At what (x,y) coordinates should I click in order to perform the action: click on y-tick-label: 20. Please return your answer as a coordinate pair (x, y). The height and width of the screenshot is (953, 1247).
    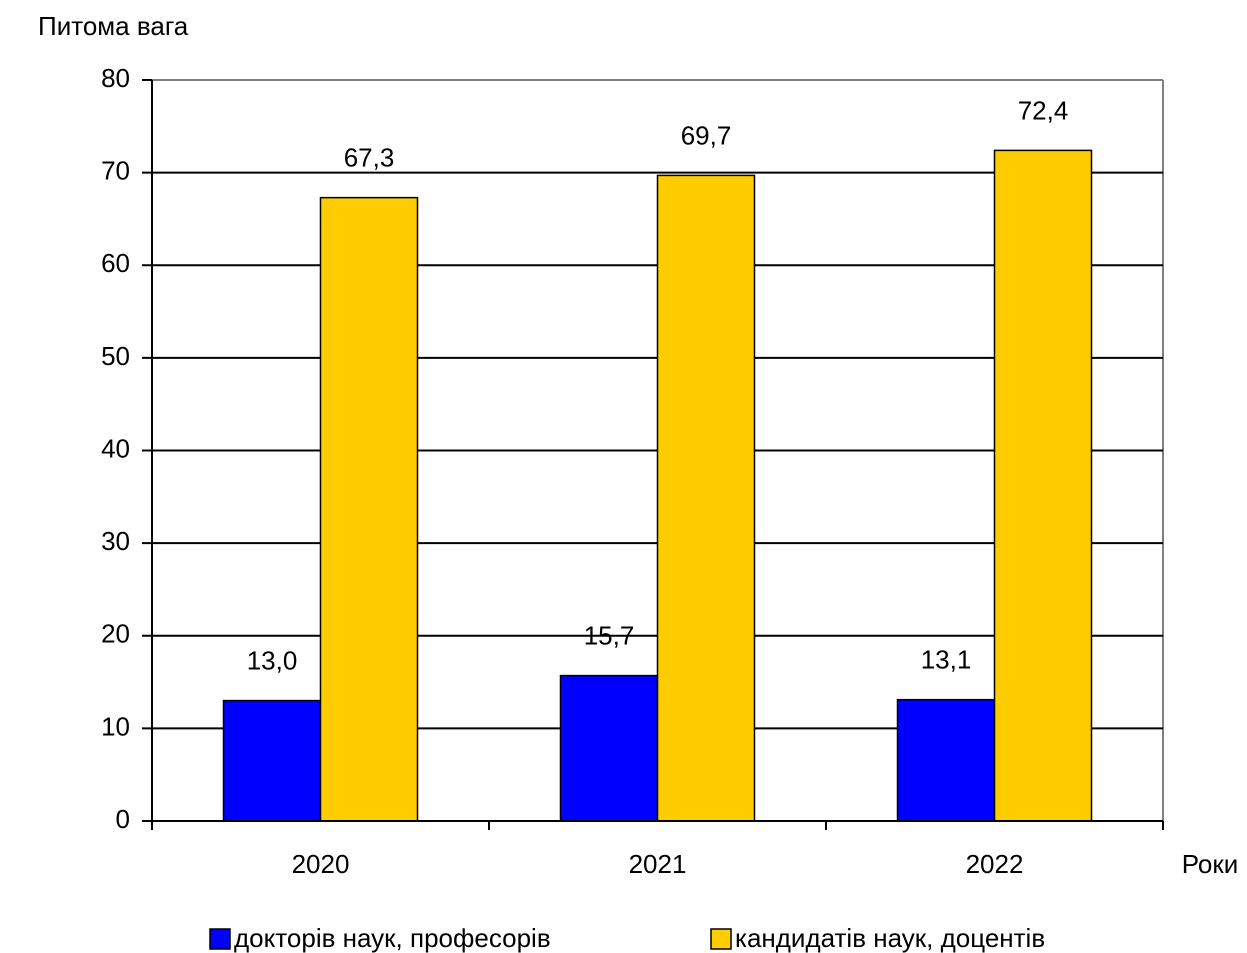
    Looking at the image, I should click on (115, 634).